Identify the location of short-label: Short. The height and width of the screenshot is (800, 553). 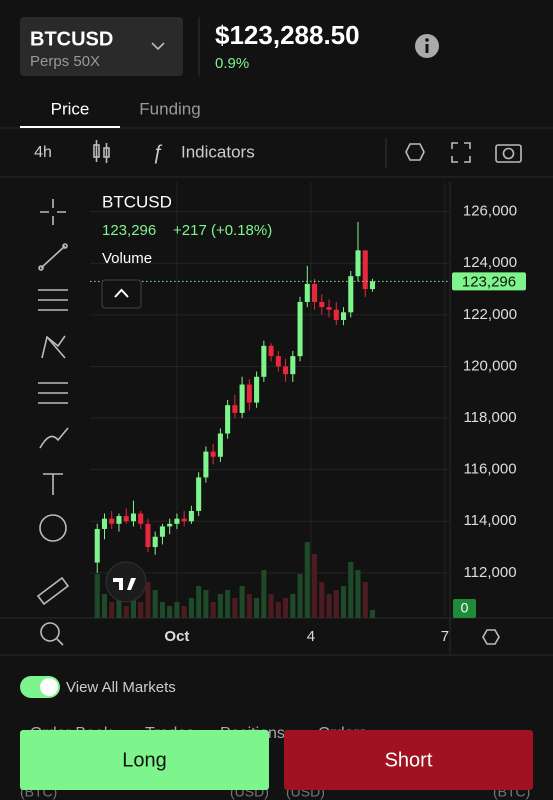
(409, 760).